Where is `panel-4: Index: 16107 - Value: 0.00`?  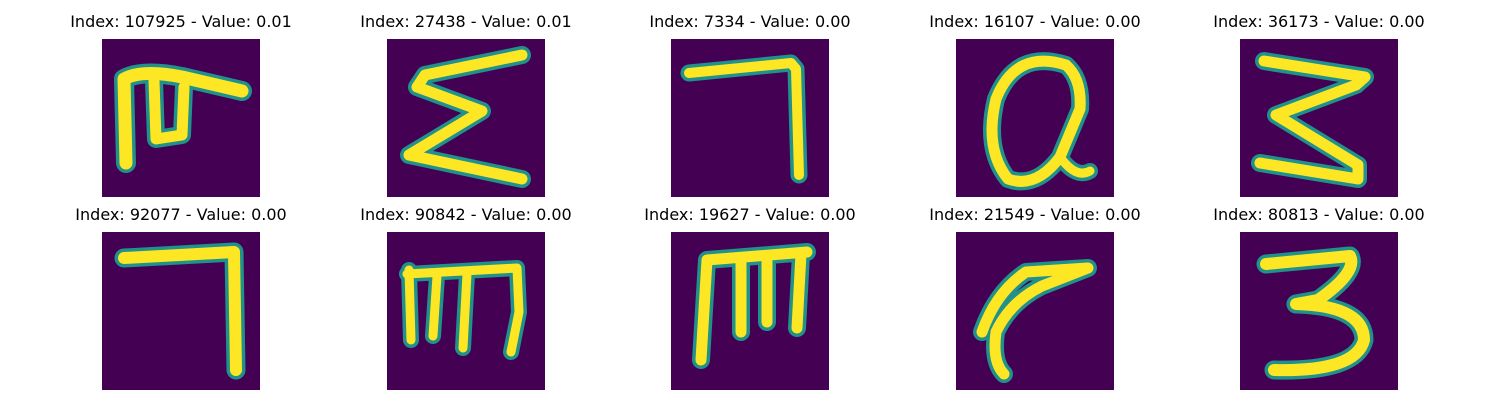
panel-4: Index: 16107 - Value: 0.00 is located at coordinates (1035, 104).